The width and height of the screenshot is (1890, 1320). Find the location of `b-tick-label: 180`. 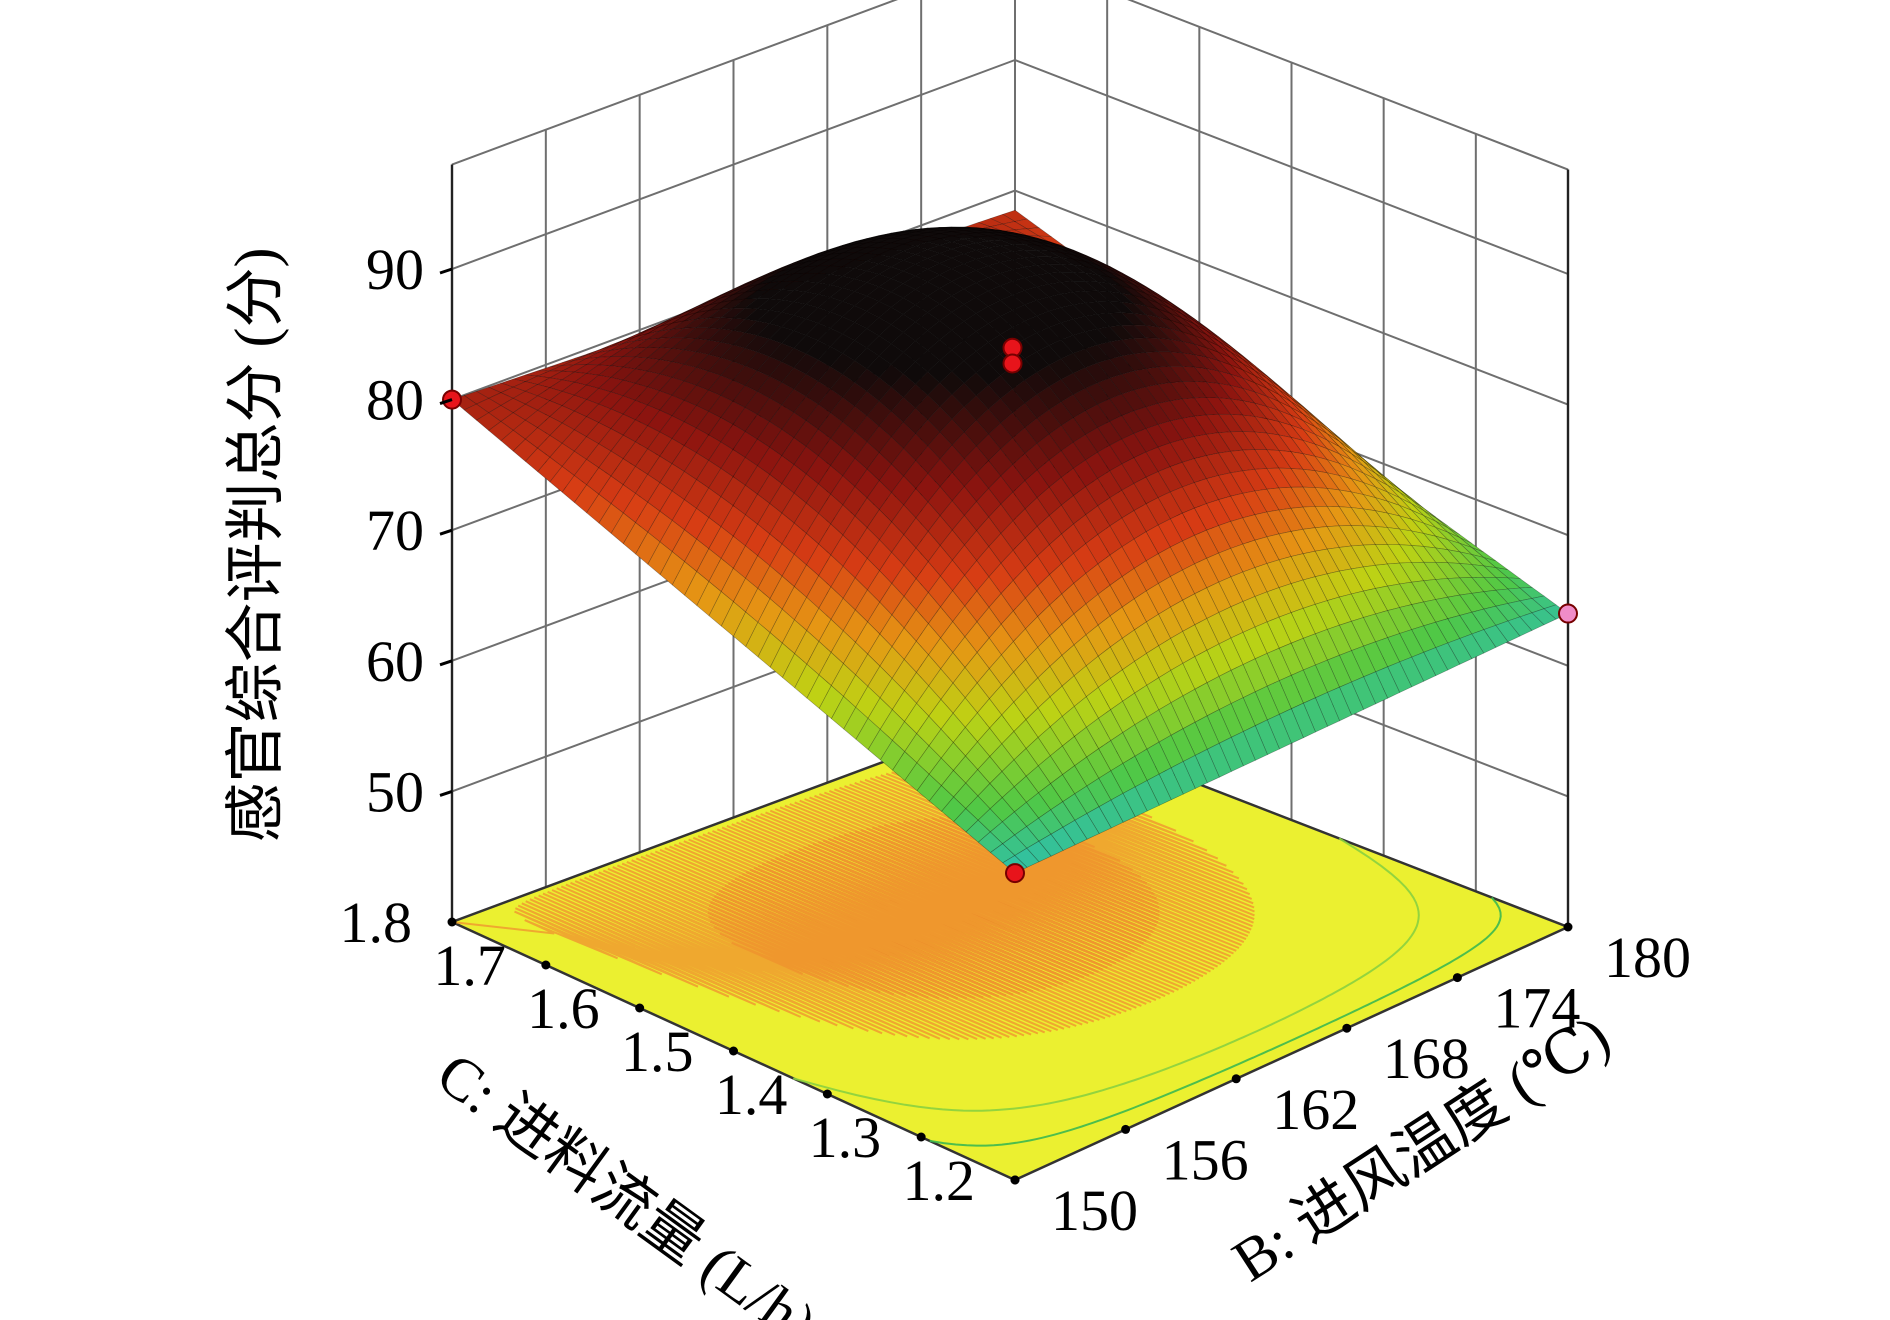

b-tick-label: 180 is located at coordinates (1647, 957).